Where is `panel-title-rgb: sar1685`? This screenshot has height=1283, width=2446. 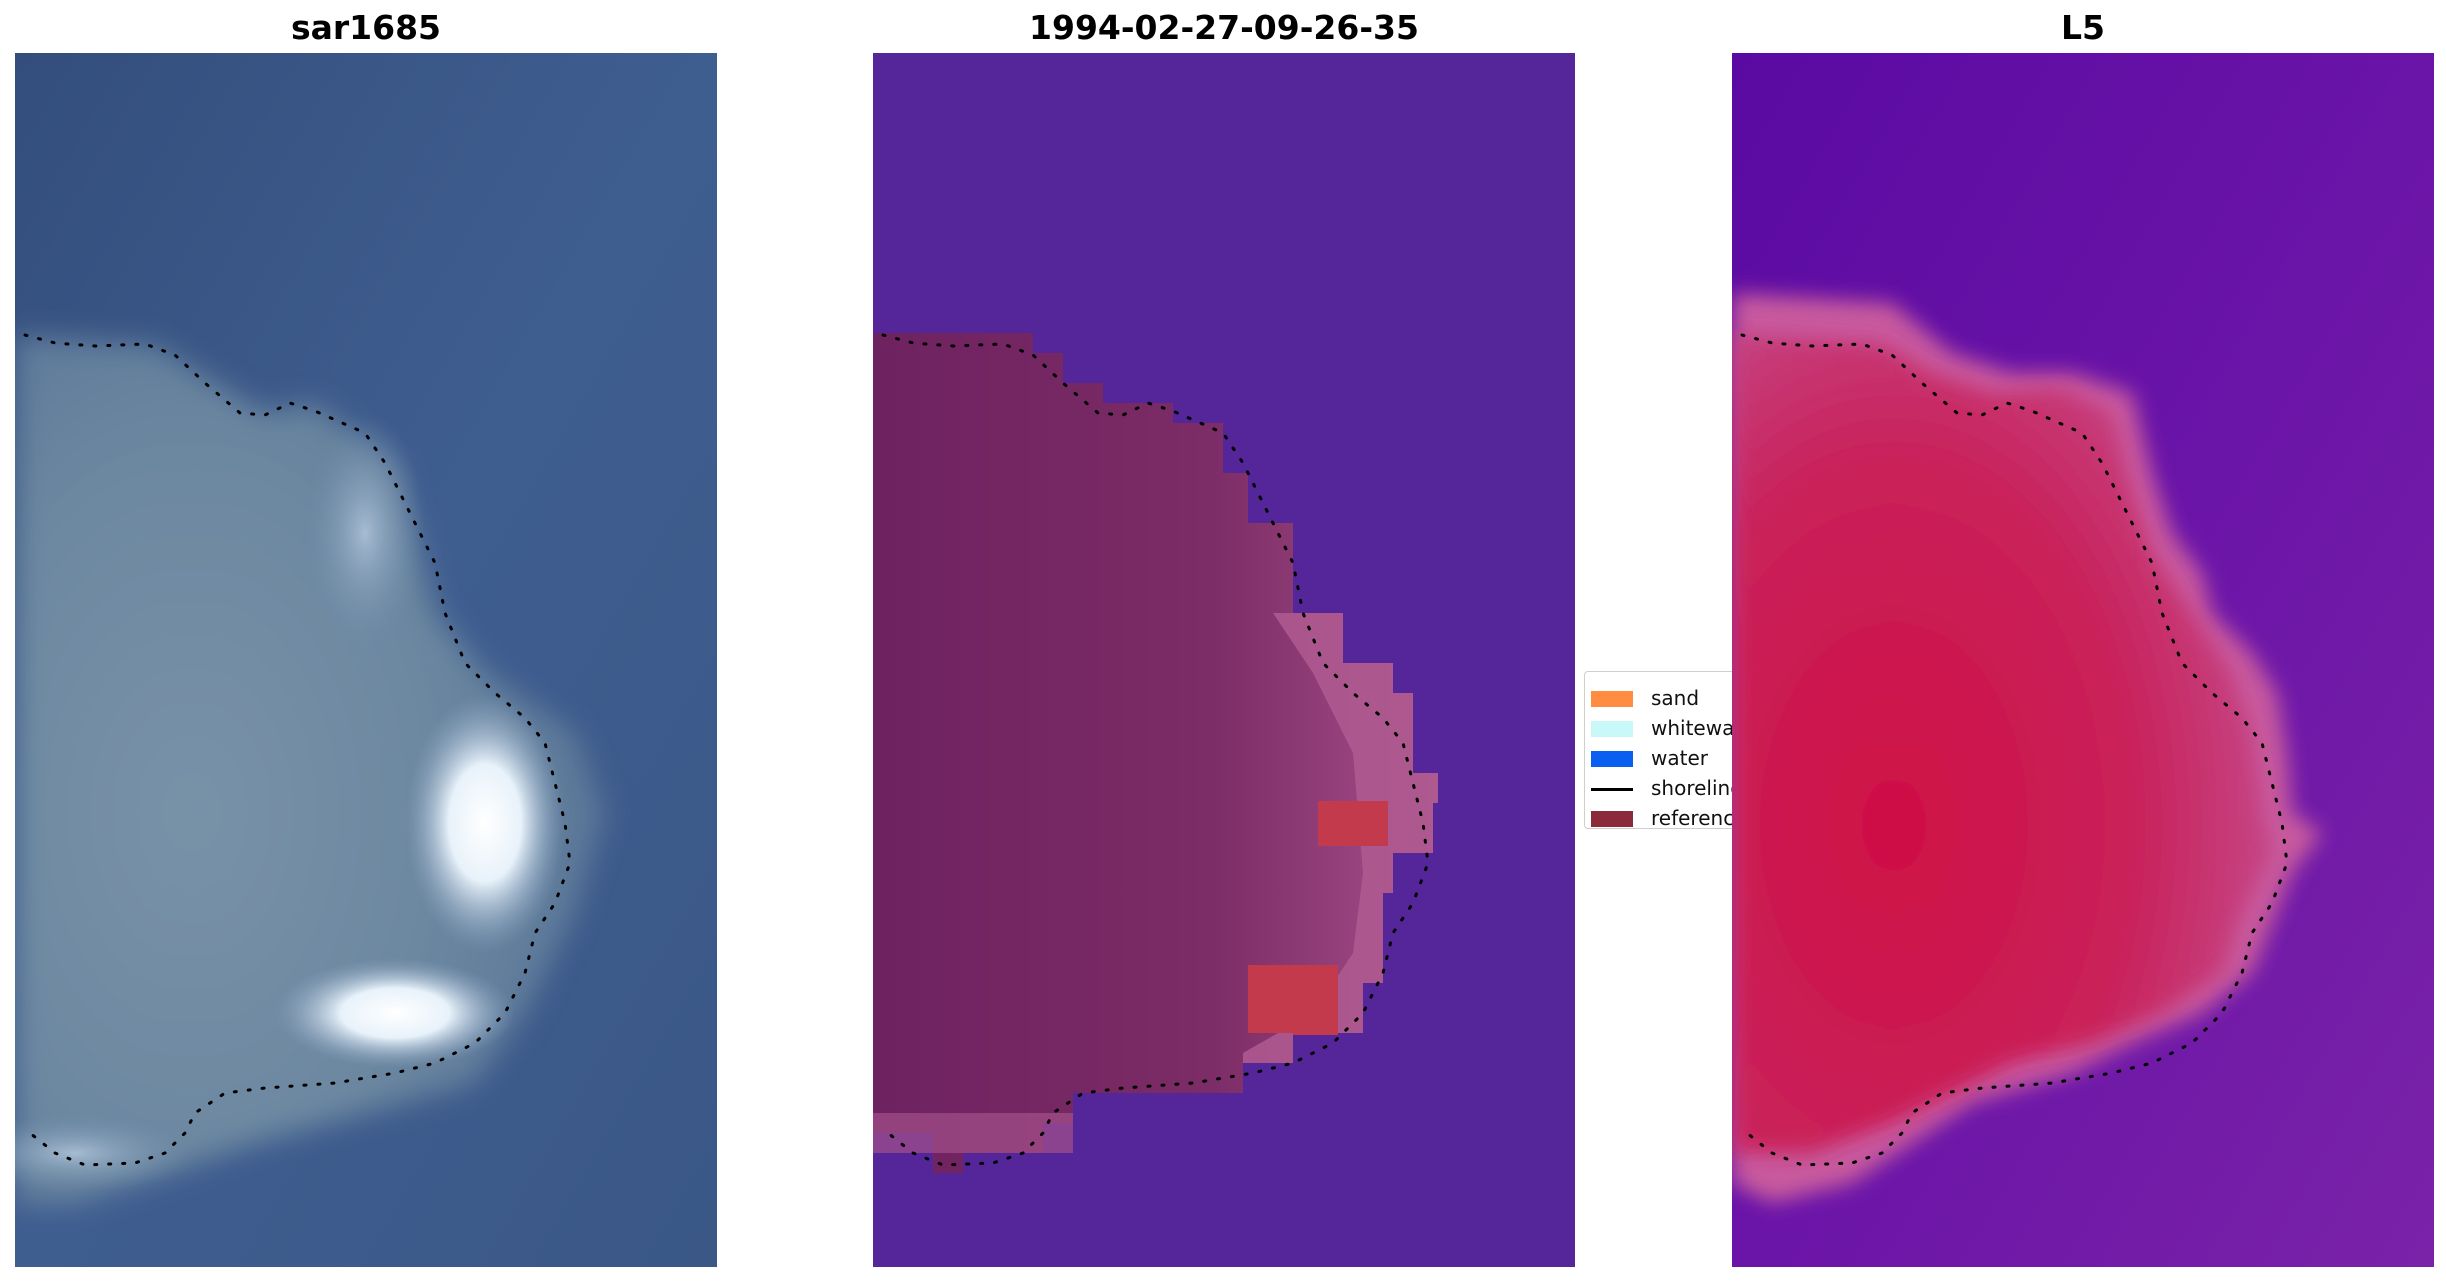 panel-title-rgb: sar1685 is located at coordinates (366, 27).